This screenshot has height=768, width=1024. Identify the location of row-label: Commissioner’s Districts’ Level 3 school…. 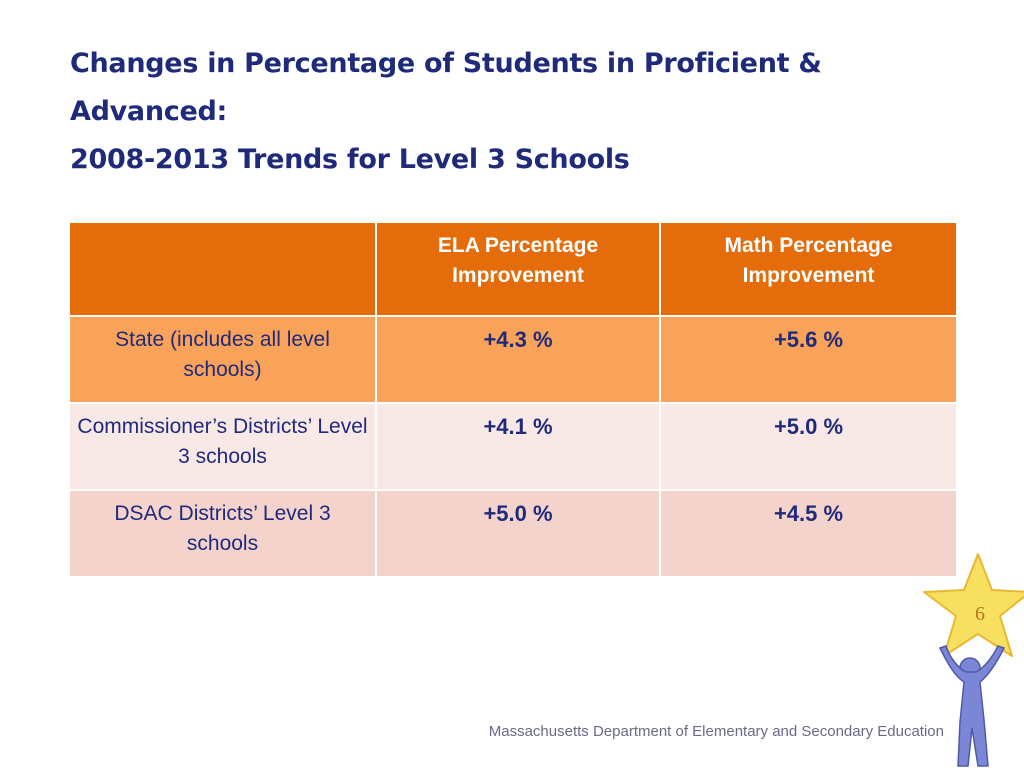
(222, 446).